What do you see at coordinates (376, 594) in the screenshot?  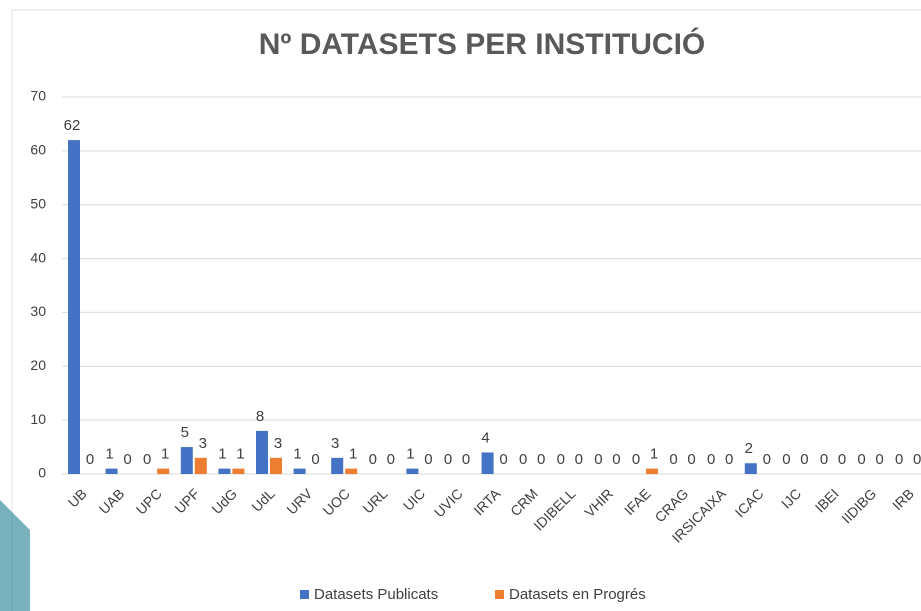 I see `legend-text: Datasets Publicats` at bounding box center [376, 594].